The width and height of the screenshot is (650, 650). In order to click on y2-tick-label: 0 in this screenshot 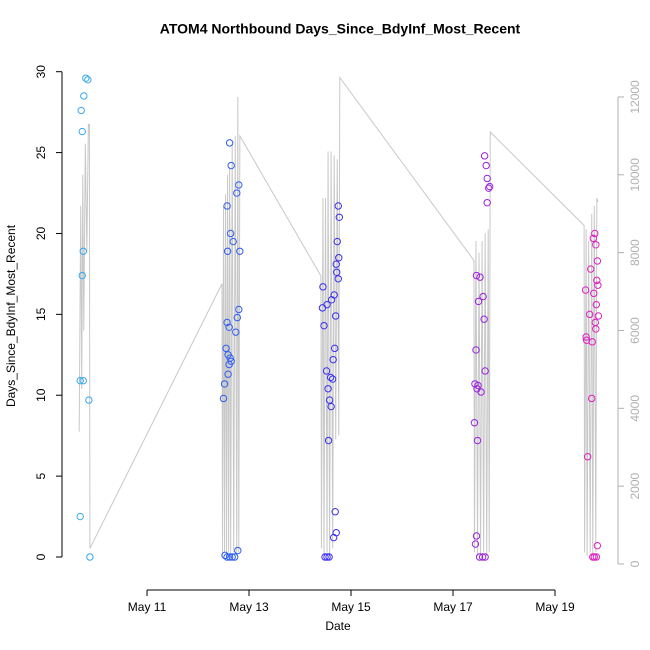, I will do `click(635, 563)`.